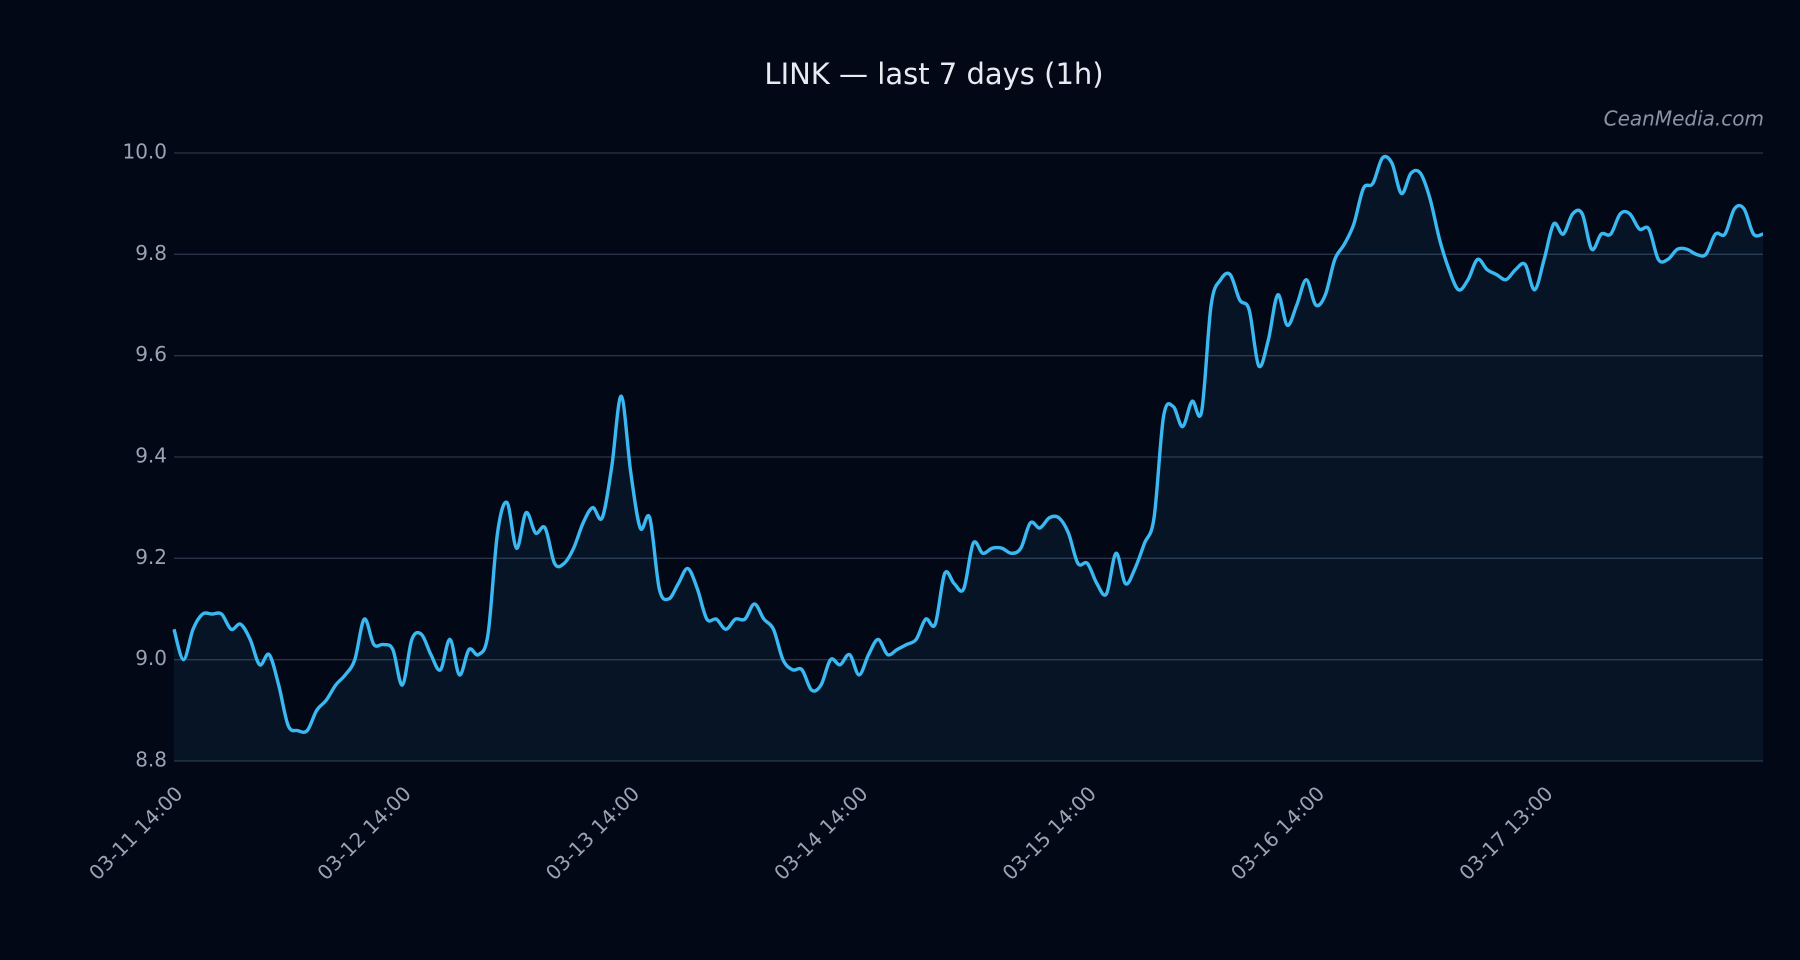  I want to click on y-tick-label: 9.4, so click(151, 456).